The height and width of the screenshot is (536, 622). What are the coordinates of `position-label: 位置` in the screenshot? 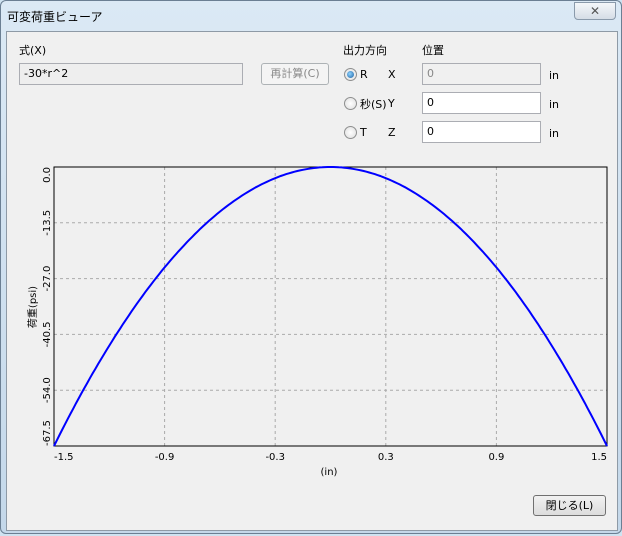 It's located at (433, 50).